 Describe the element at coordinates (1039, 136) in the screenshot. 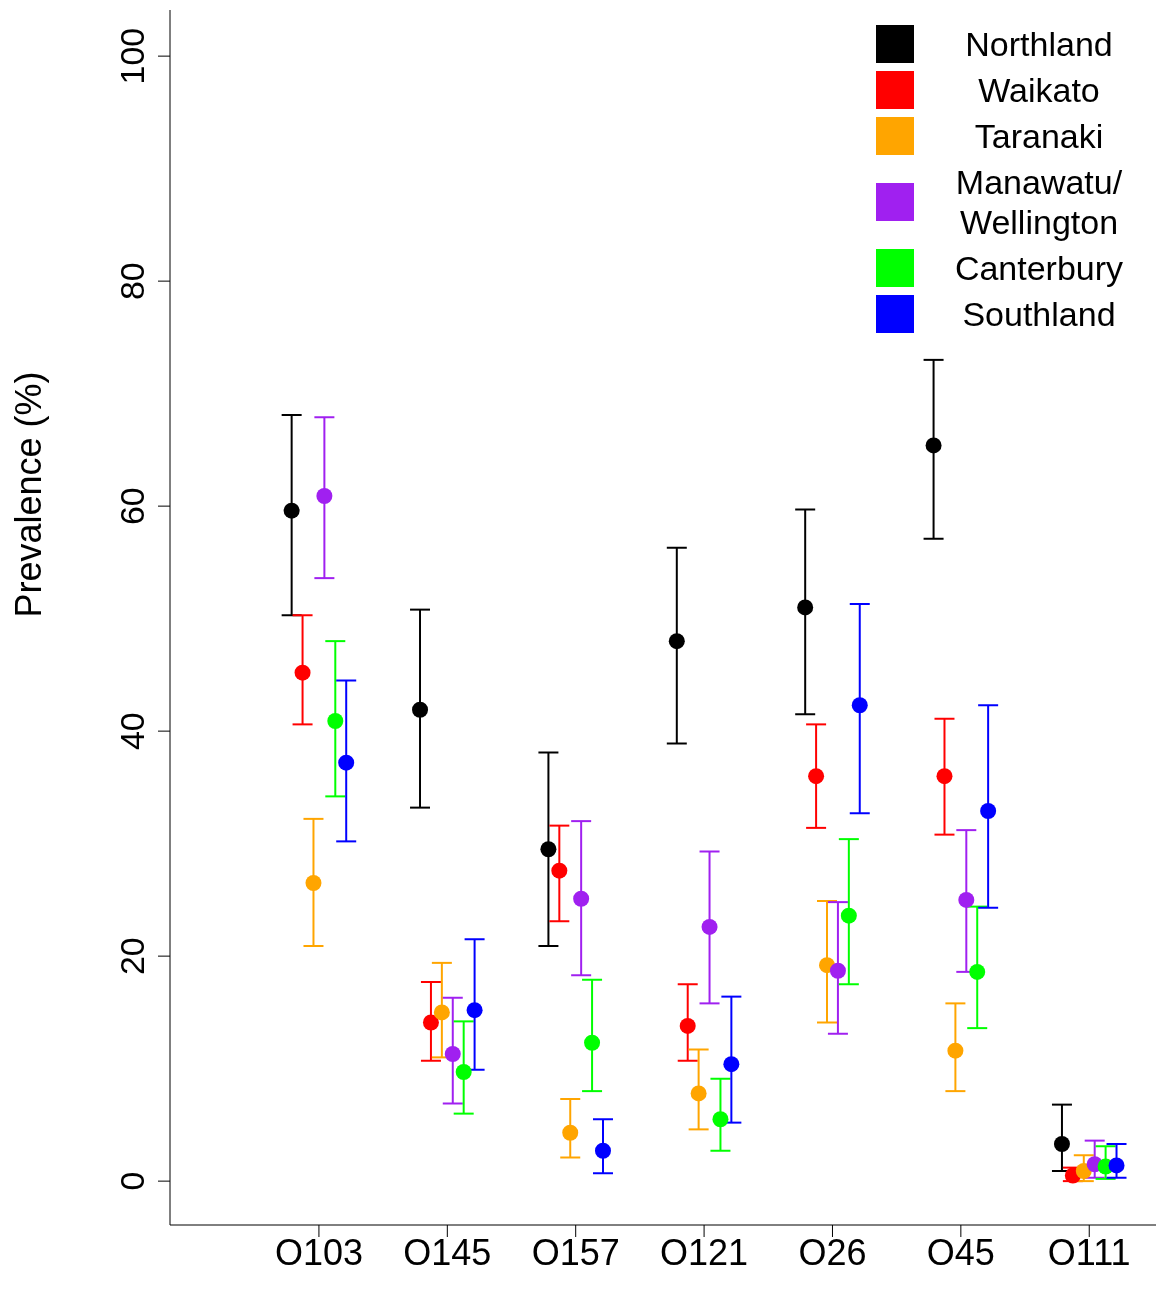

I see `legend-label: Taranaki` at that location.